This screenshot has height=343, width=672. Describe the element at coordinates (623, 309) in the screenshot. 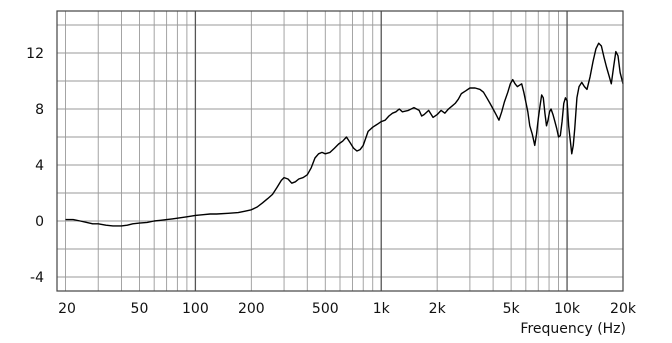

I see `x-tick-label: 20k` at that location.